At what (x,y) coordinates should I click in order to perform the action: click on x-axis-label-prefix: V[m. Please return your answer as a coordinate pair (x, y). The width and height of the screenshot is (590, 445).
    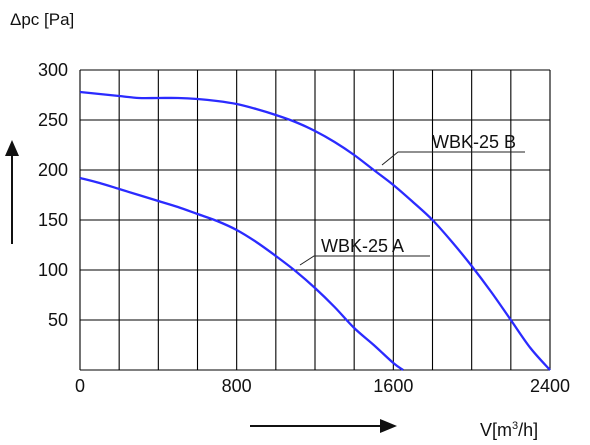
    Looking at the image, I should click on (496, 430).